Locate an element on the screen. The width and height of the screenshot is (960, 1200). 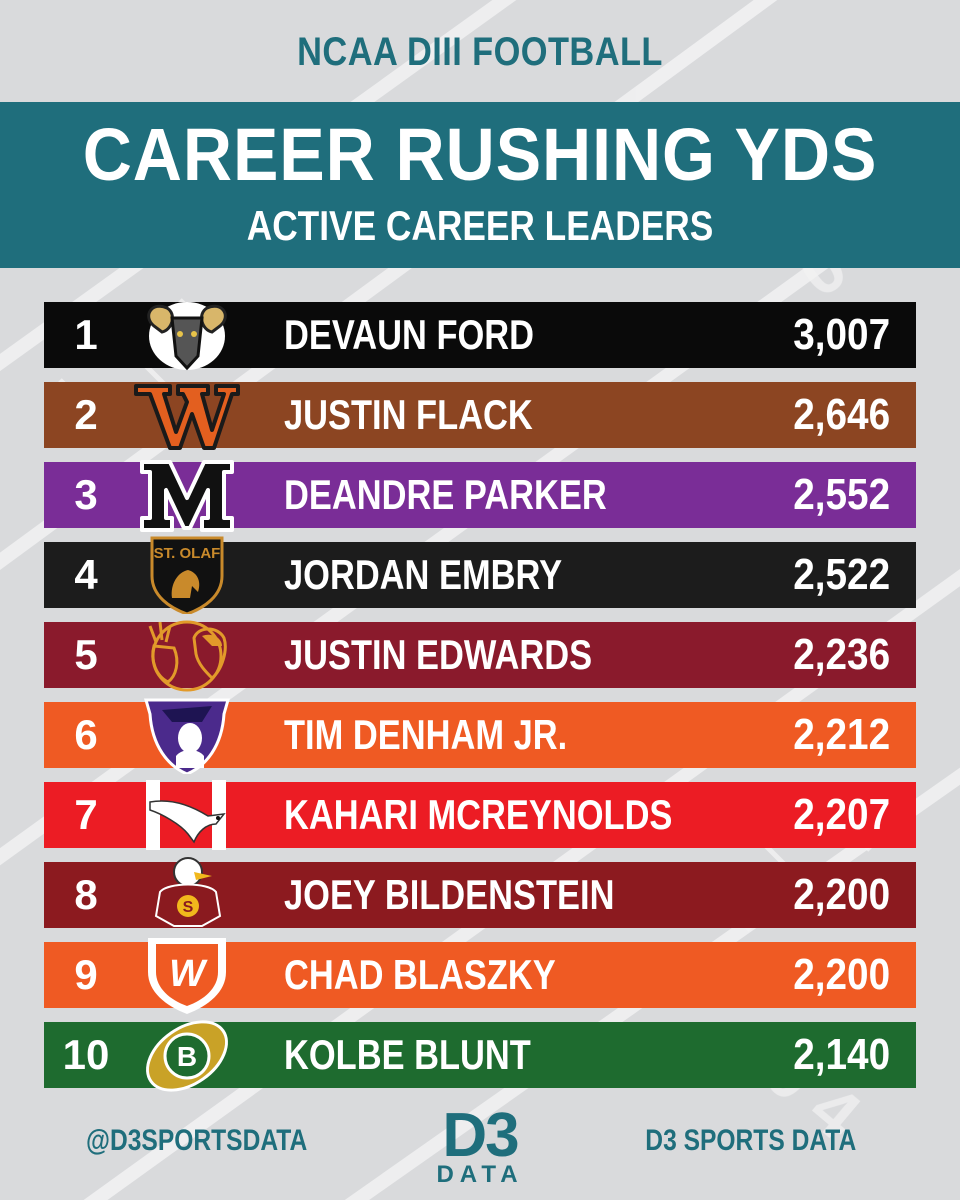
player-name: TIM DENHAM JR. is located at coordinates (426, 734).